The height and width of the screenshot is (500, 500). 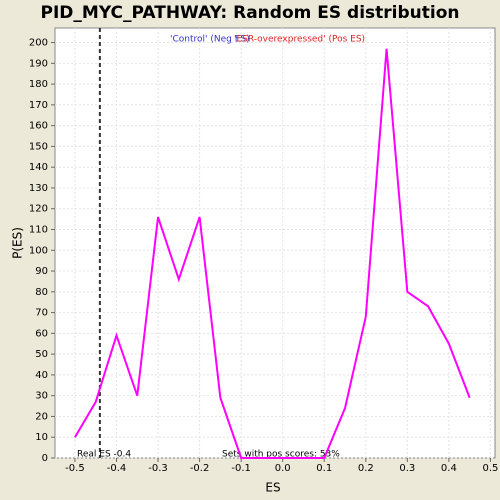 What do you see at coordinates (38, 126) in the screenshot?
I see `y-tick-label: 160` at bounding box center [38, 126].